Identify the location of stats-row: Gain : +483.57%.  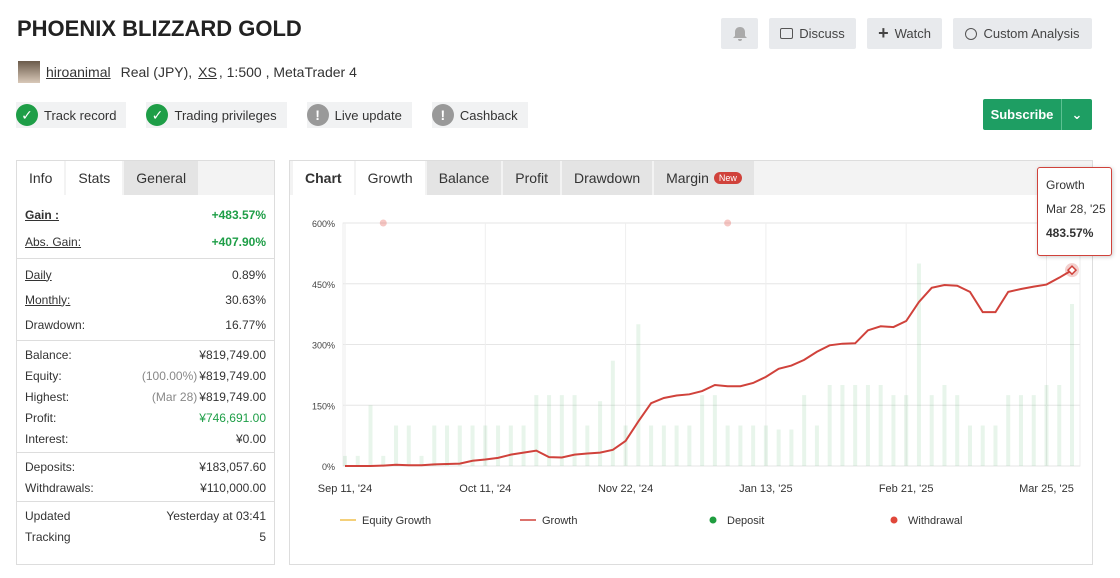
(145, 214).